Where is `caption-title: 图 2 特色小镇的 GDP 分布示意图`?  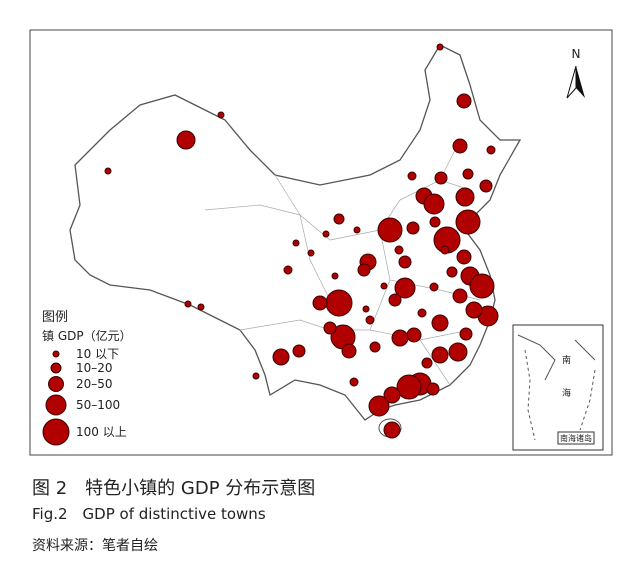
caption-title: 图 2 特色小镇的 GDP 分布示意图 is located at coordinates (173, 488).